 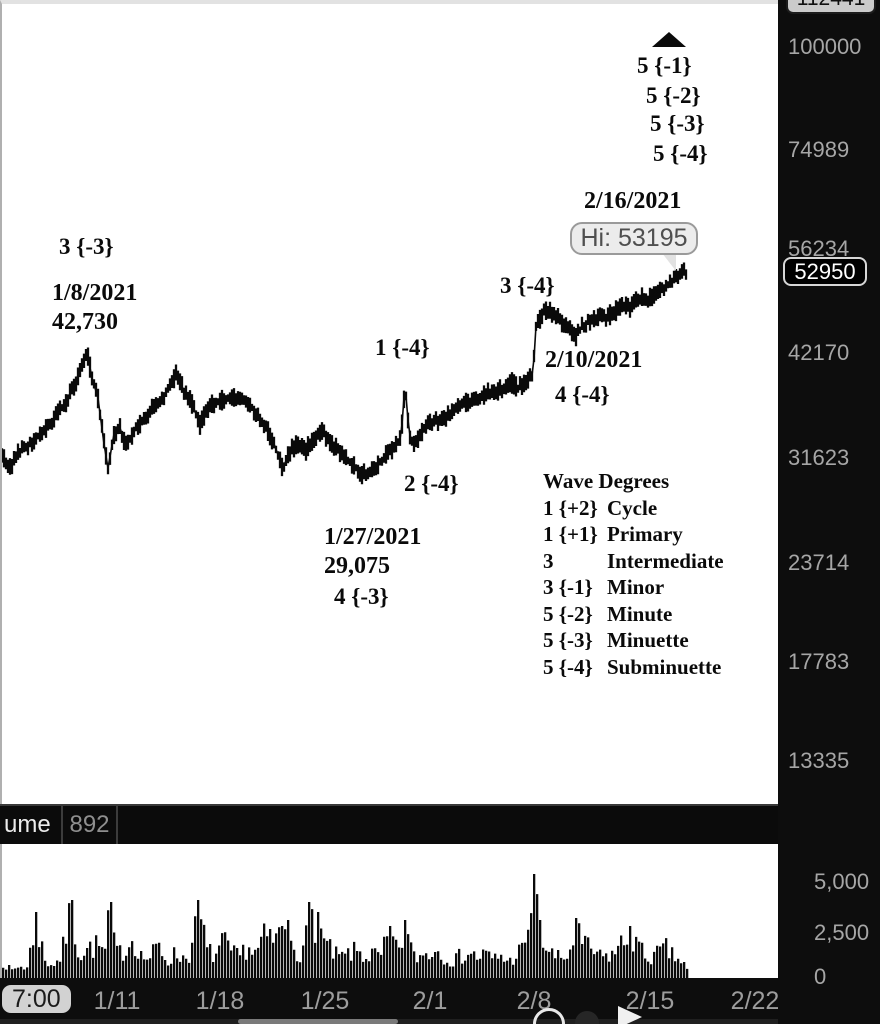 I want to click on date-label-1-27-2021: 1/27/2021, so click(x=373, y=537).